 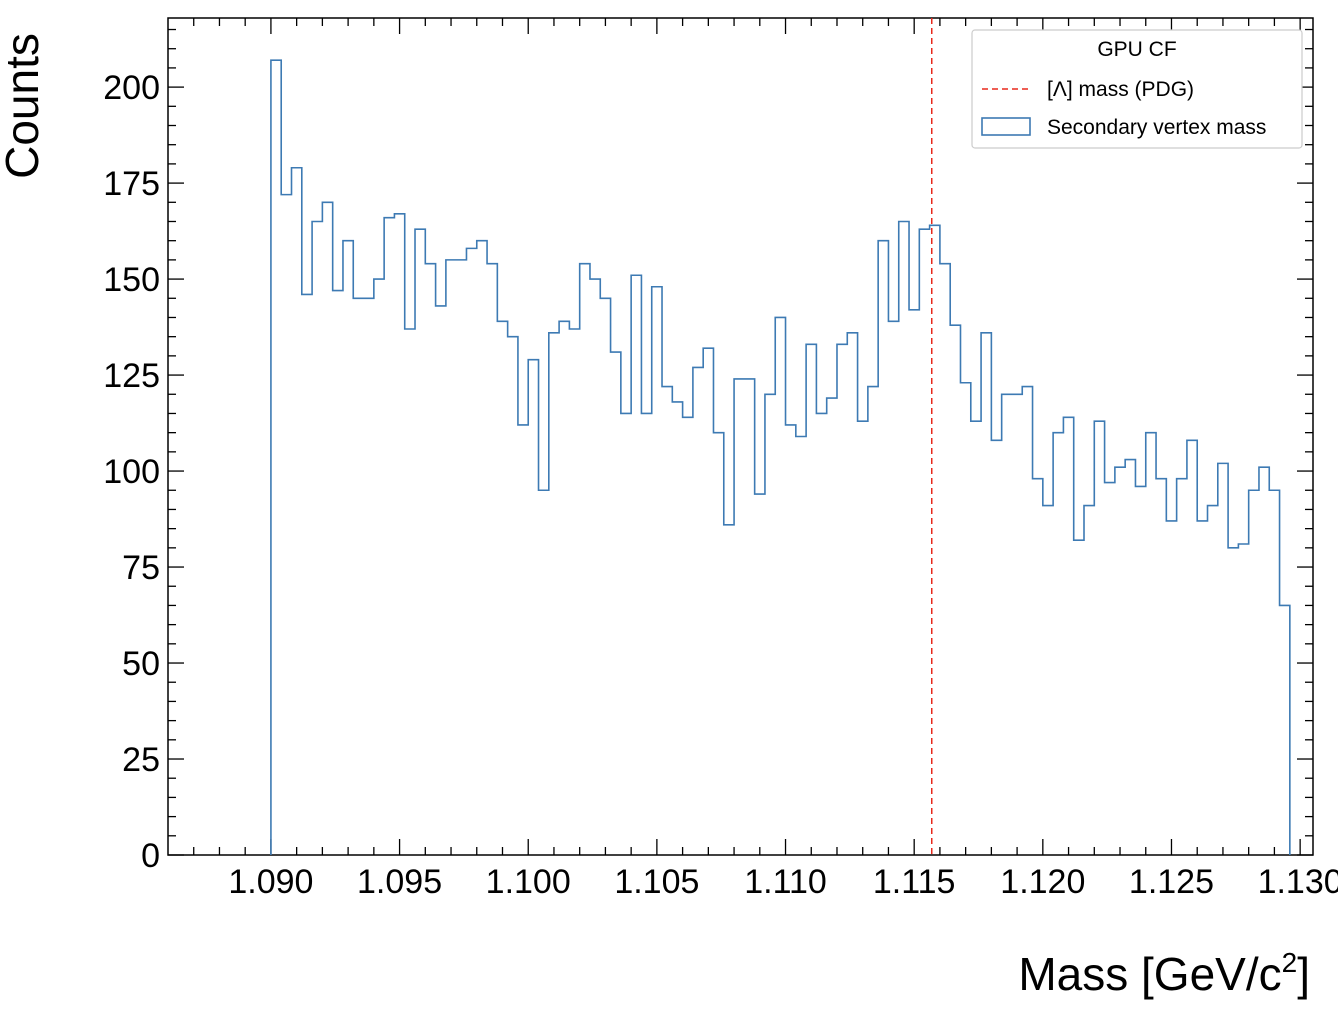 I want to click on x-axis-title: Mass [GeV/c2], so click(x=1164, y=973).